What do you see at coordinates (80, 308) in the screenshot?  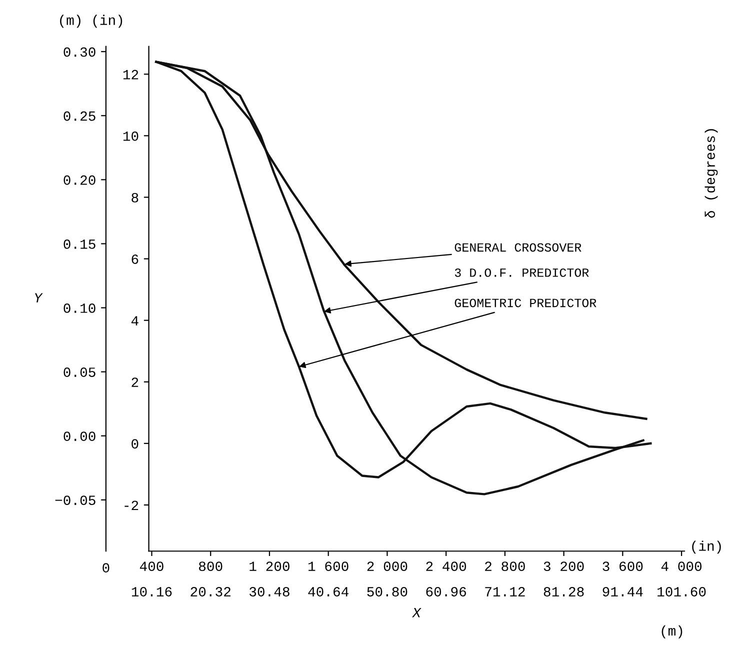 I see `y-tick-label: 0.10` at bounding box center [80, 308].